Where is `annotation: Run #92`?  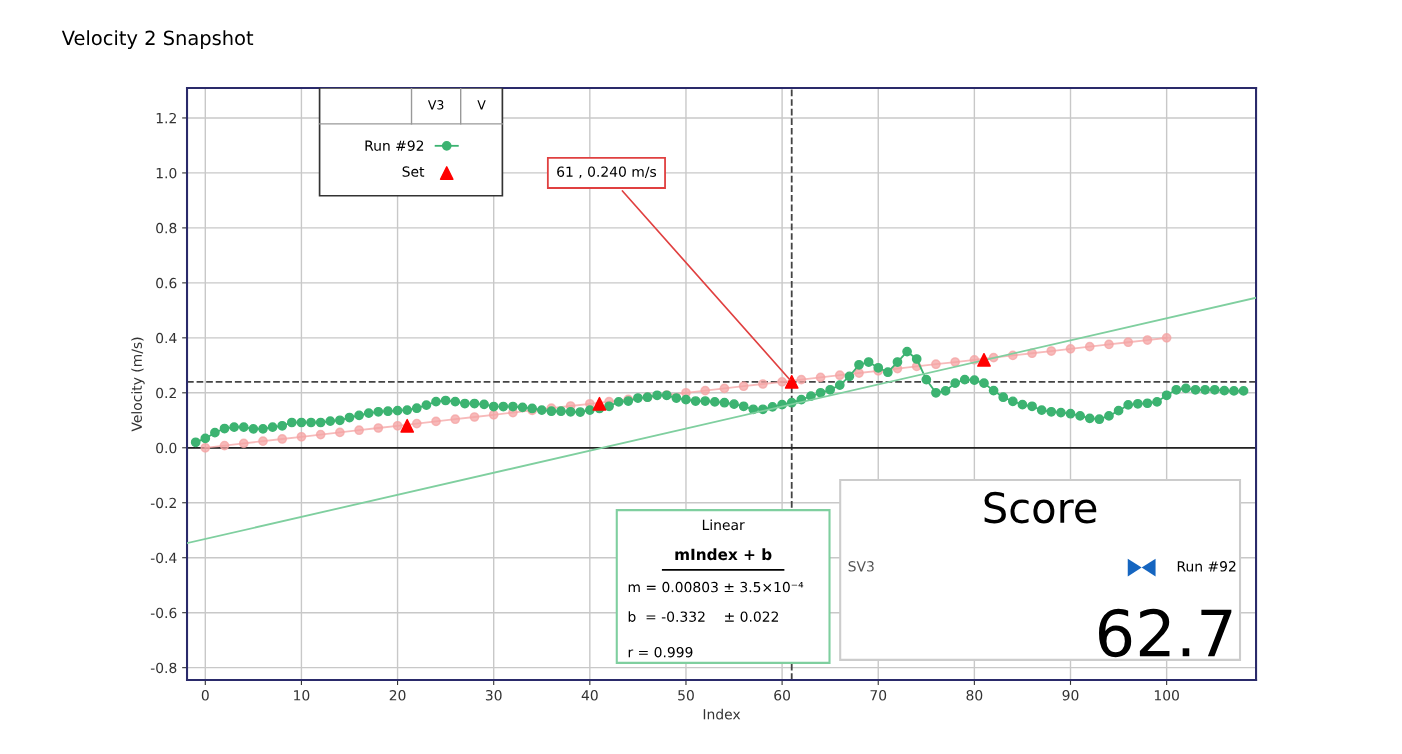
annotation: Run #92 is located at coordinates (1206, 566).